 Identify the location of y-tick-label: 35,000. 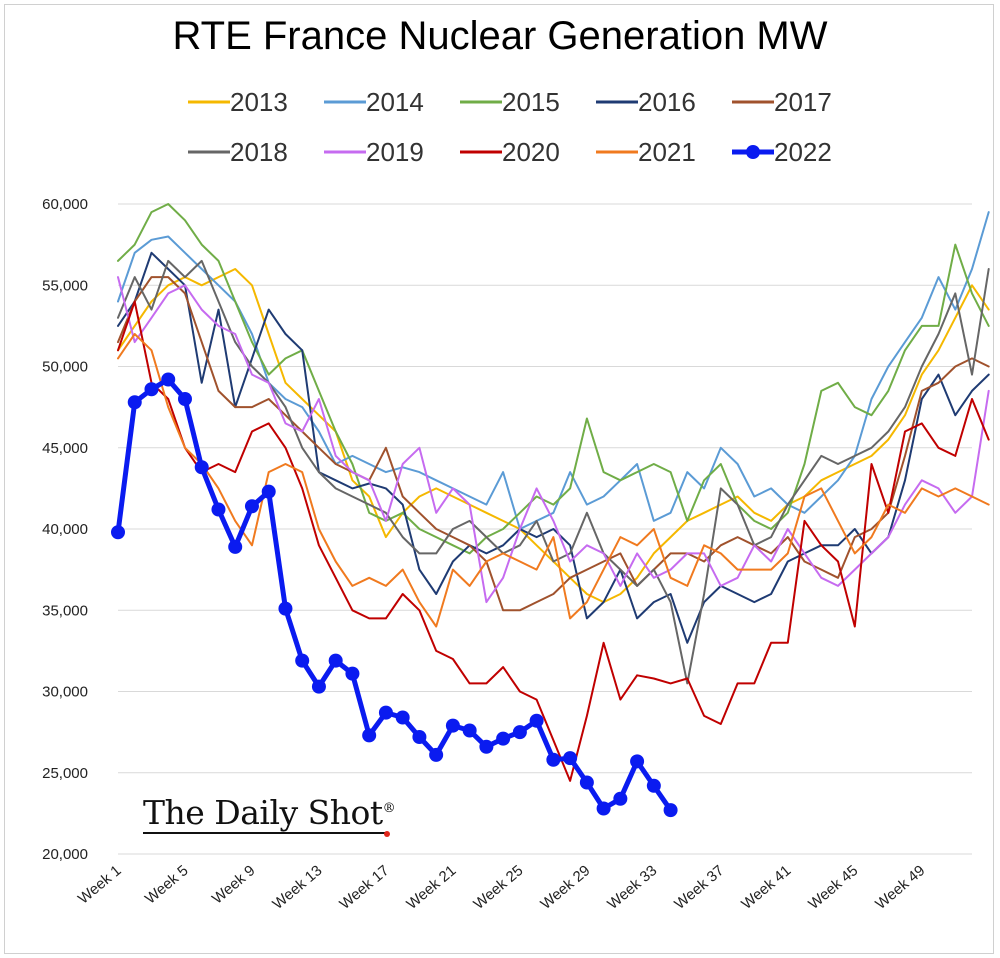
(65, 610).